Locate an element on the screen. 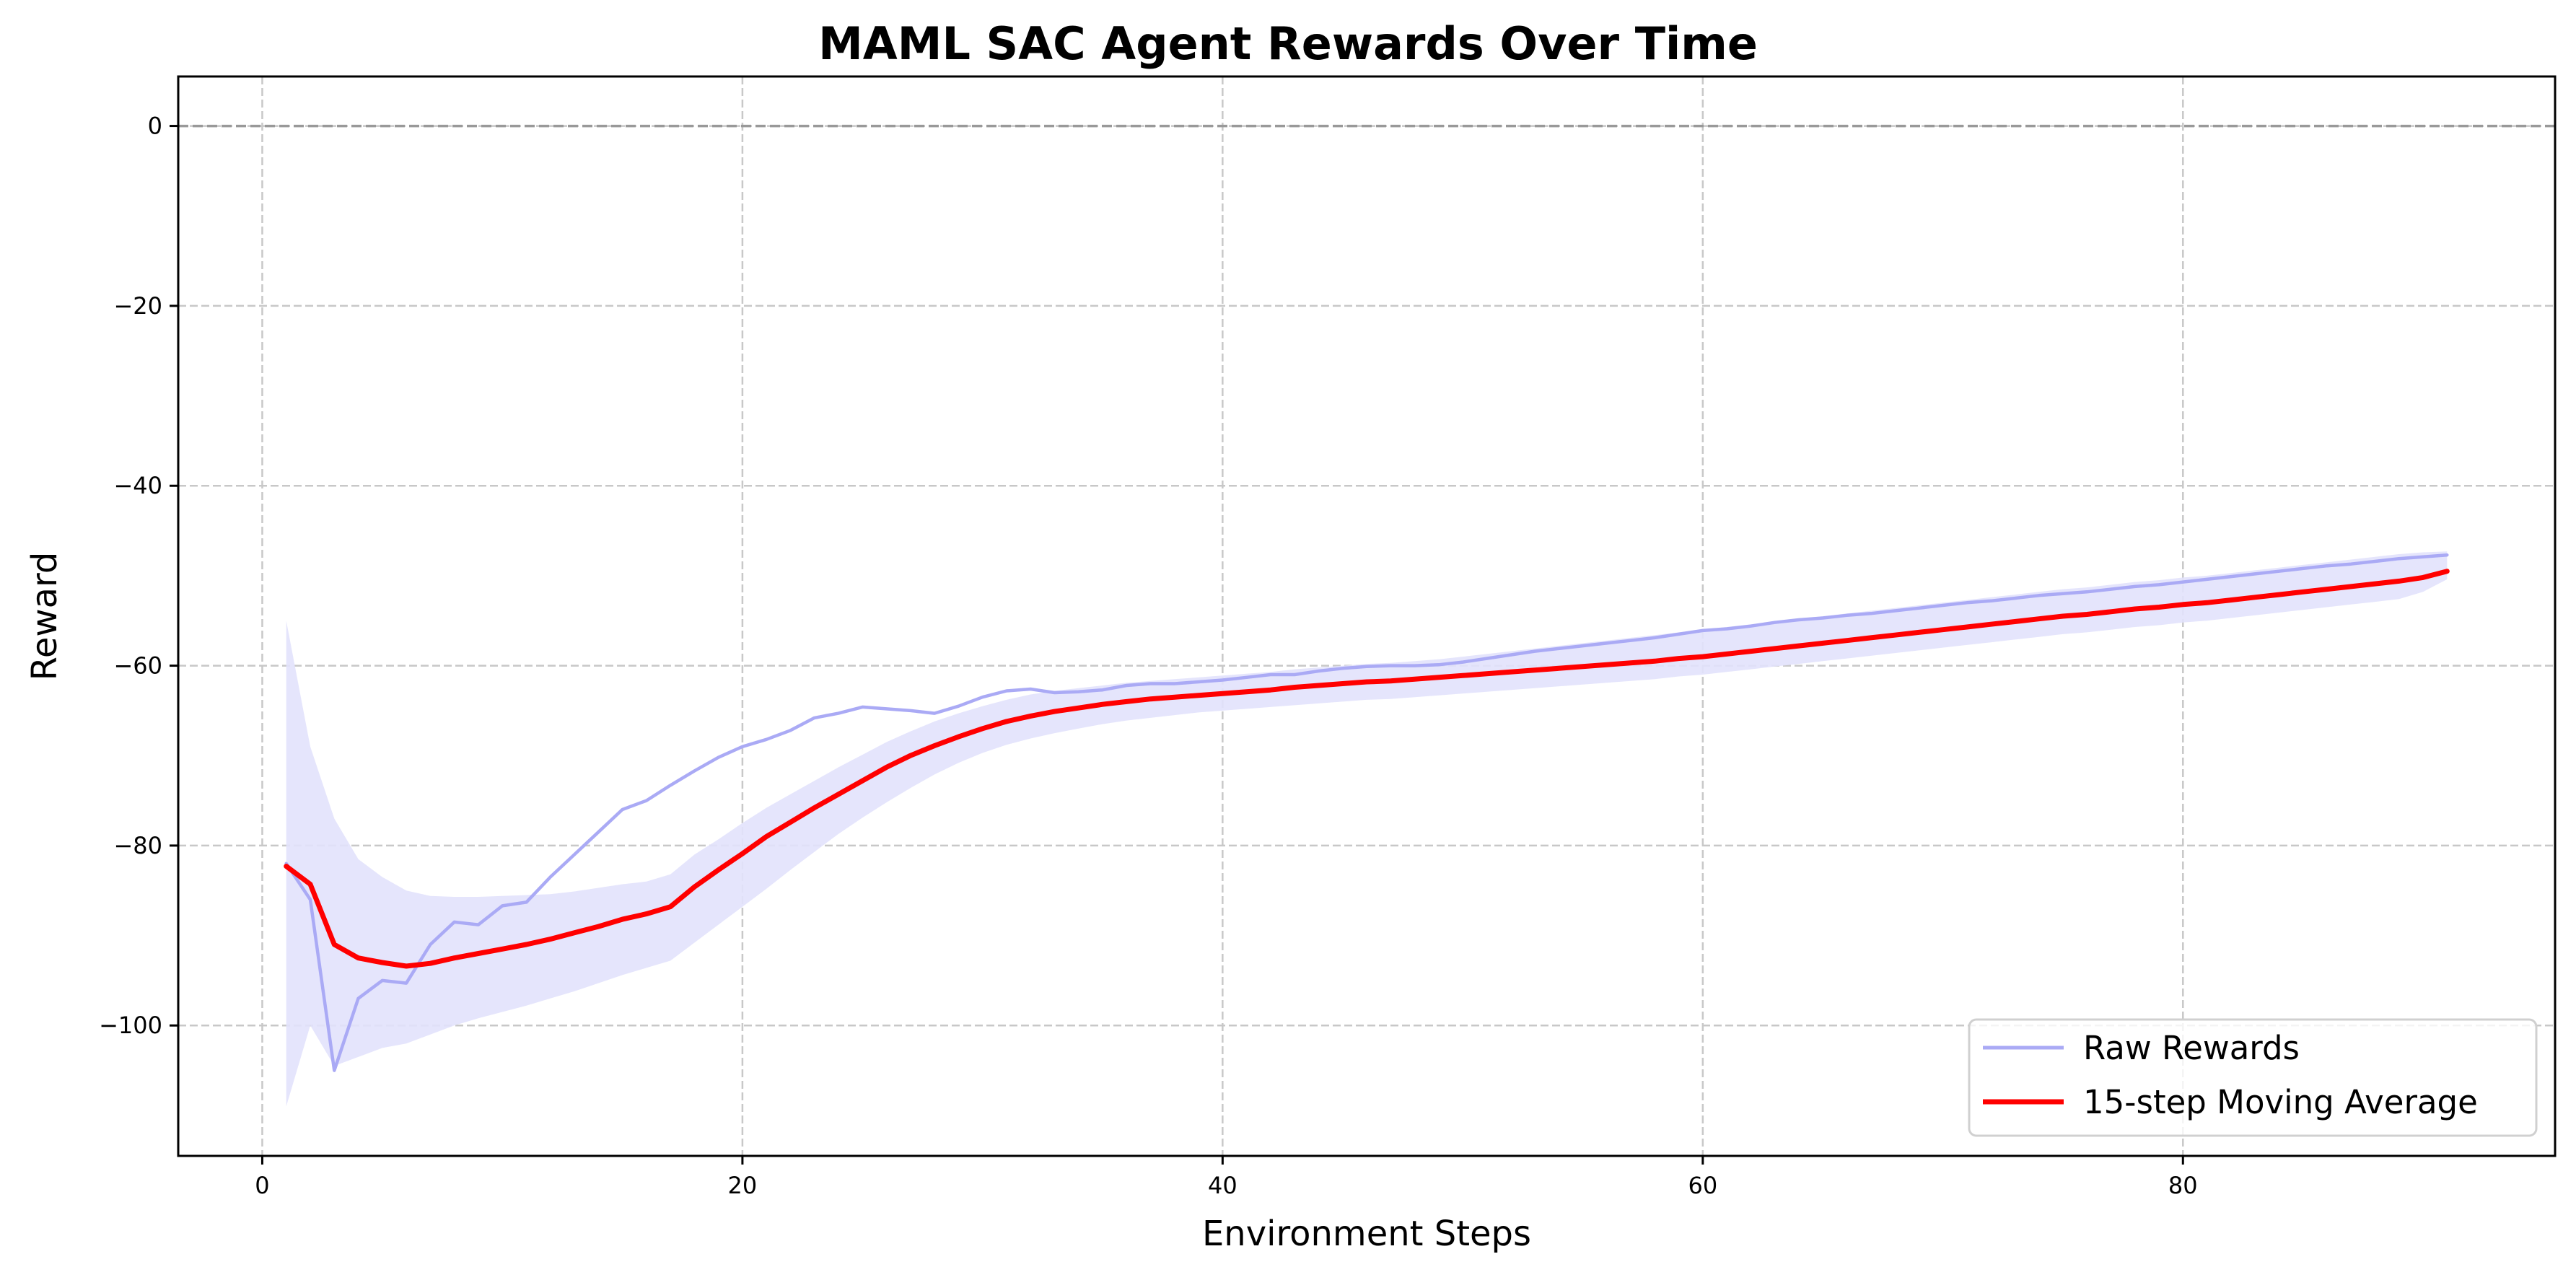 This screenshot has width=2576, height=1280. y-tick-label: −60 is located at coordinates (137, 666).